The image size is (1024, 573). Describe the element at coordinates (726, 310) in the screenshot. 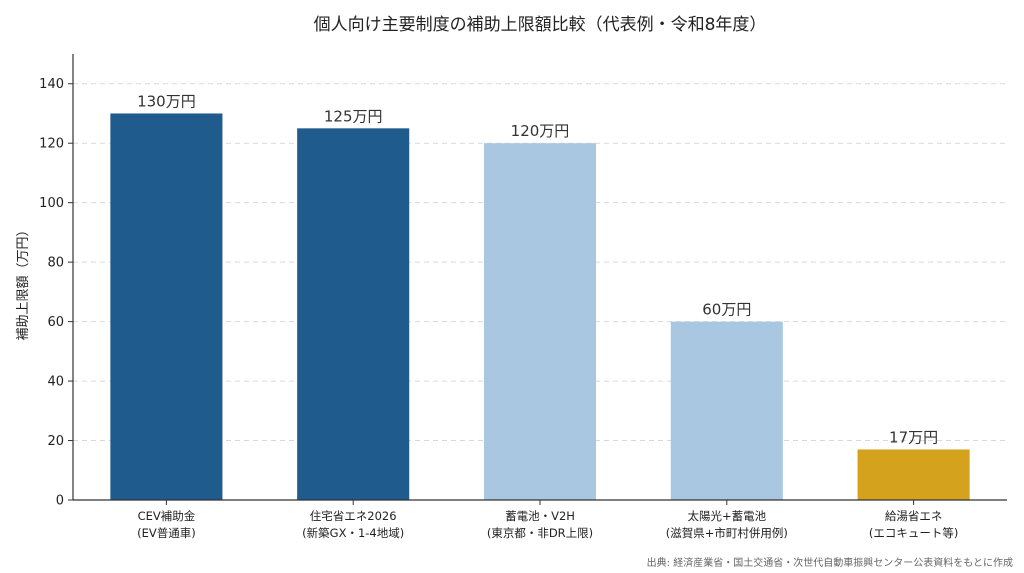

I see `data-label: 60万円` at that location.